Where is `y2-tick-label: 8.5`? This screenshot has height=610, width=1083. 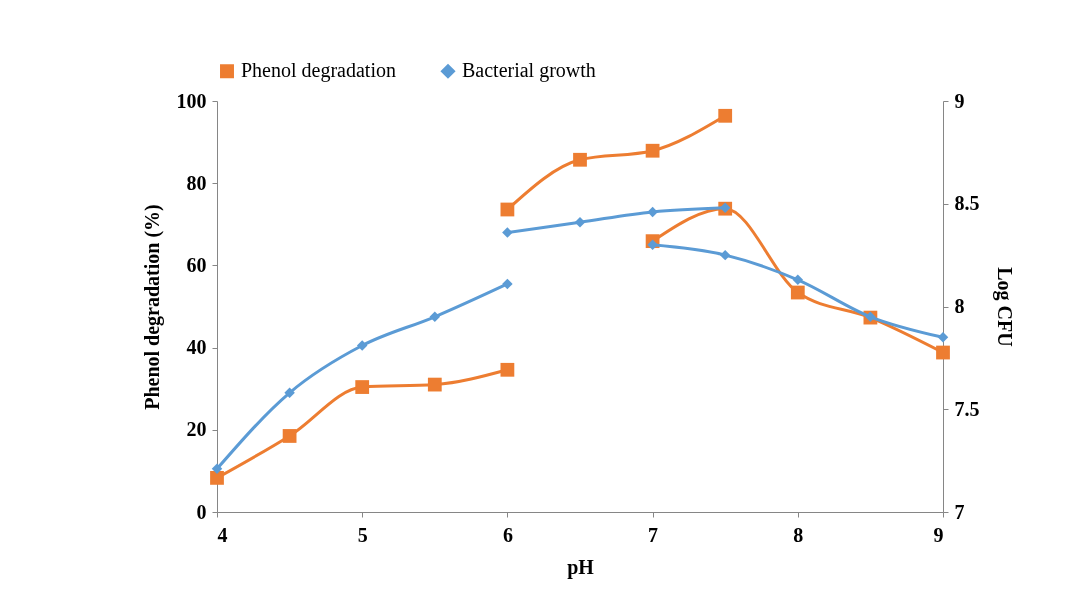
y2-tick-label: 8.5 is located at coordinates (967, 203).